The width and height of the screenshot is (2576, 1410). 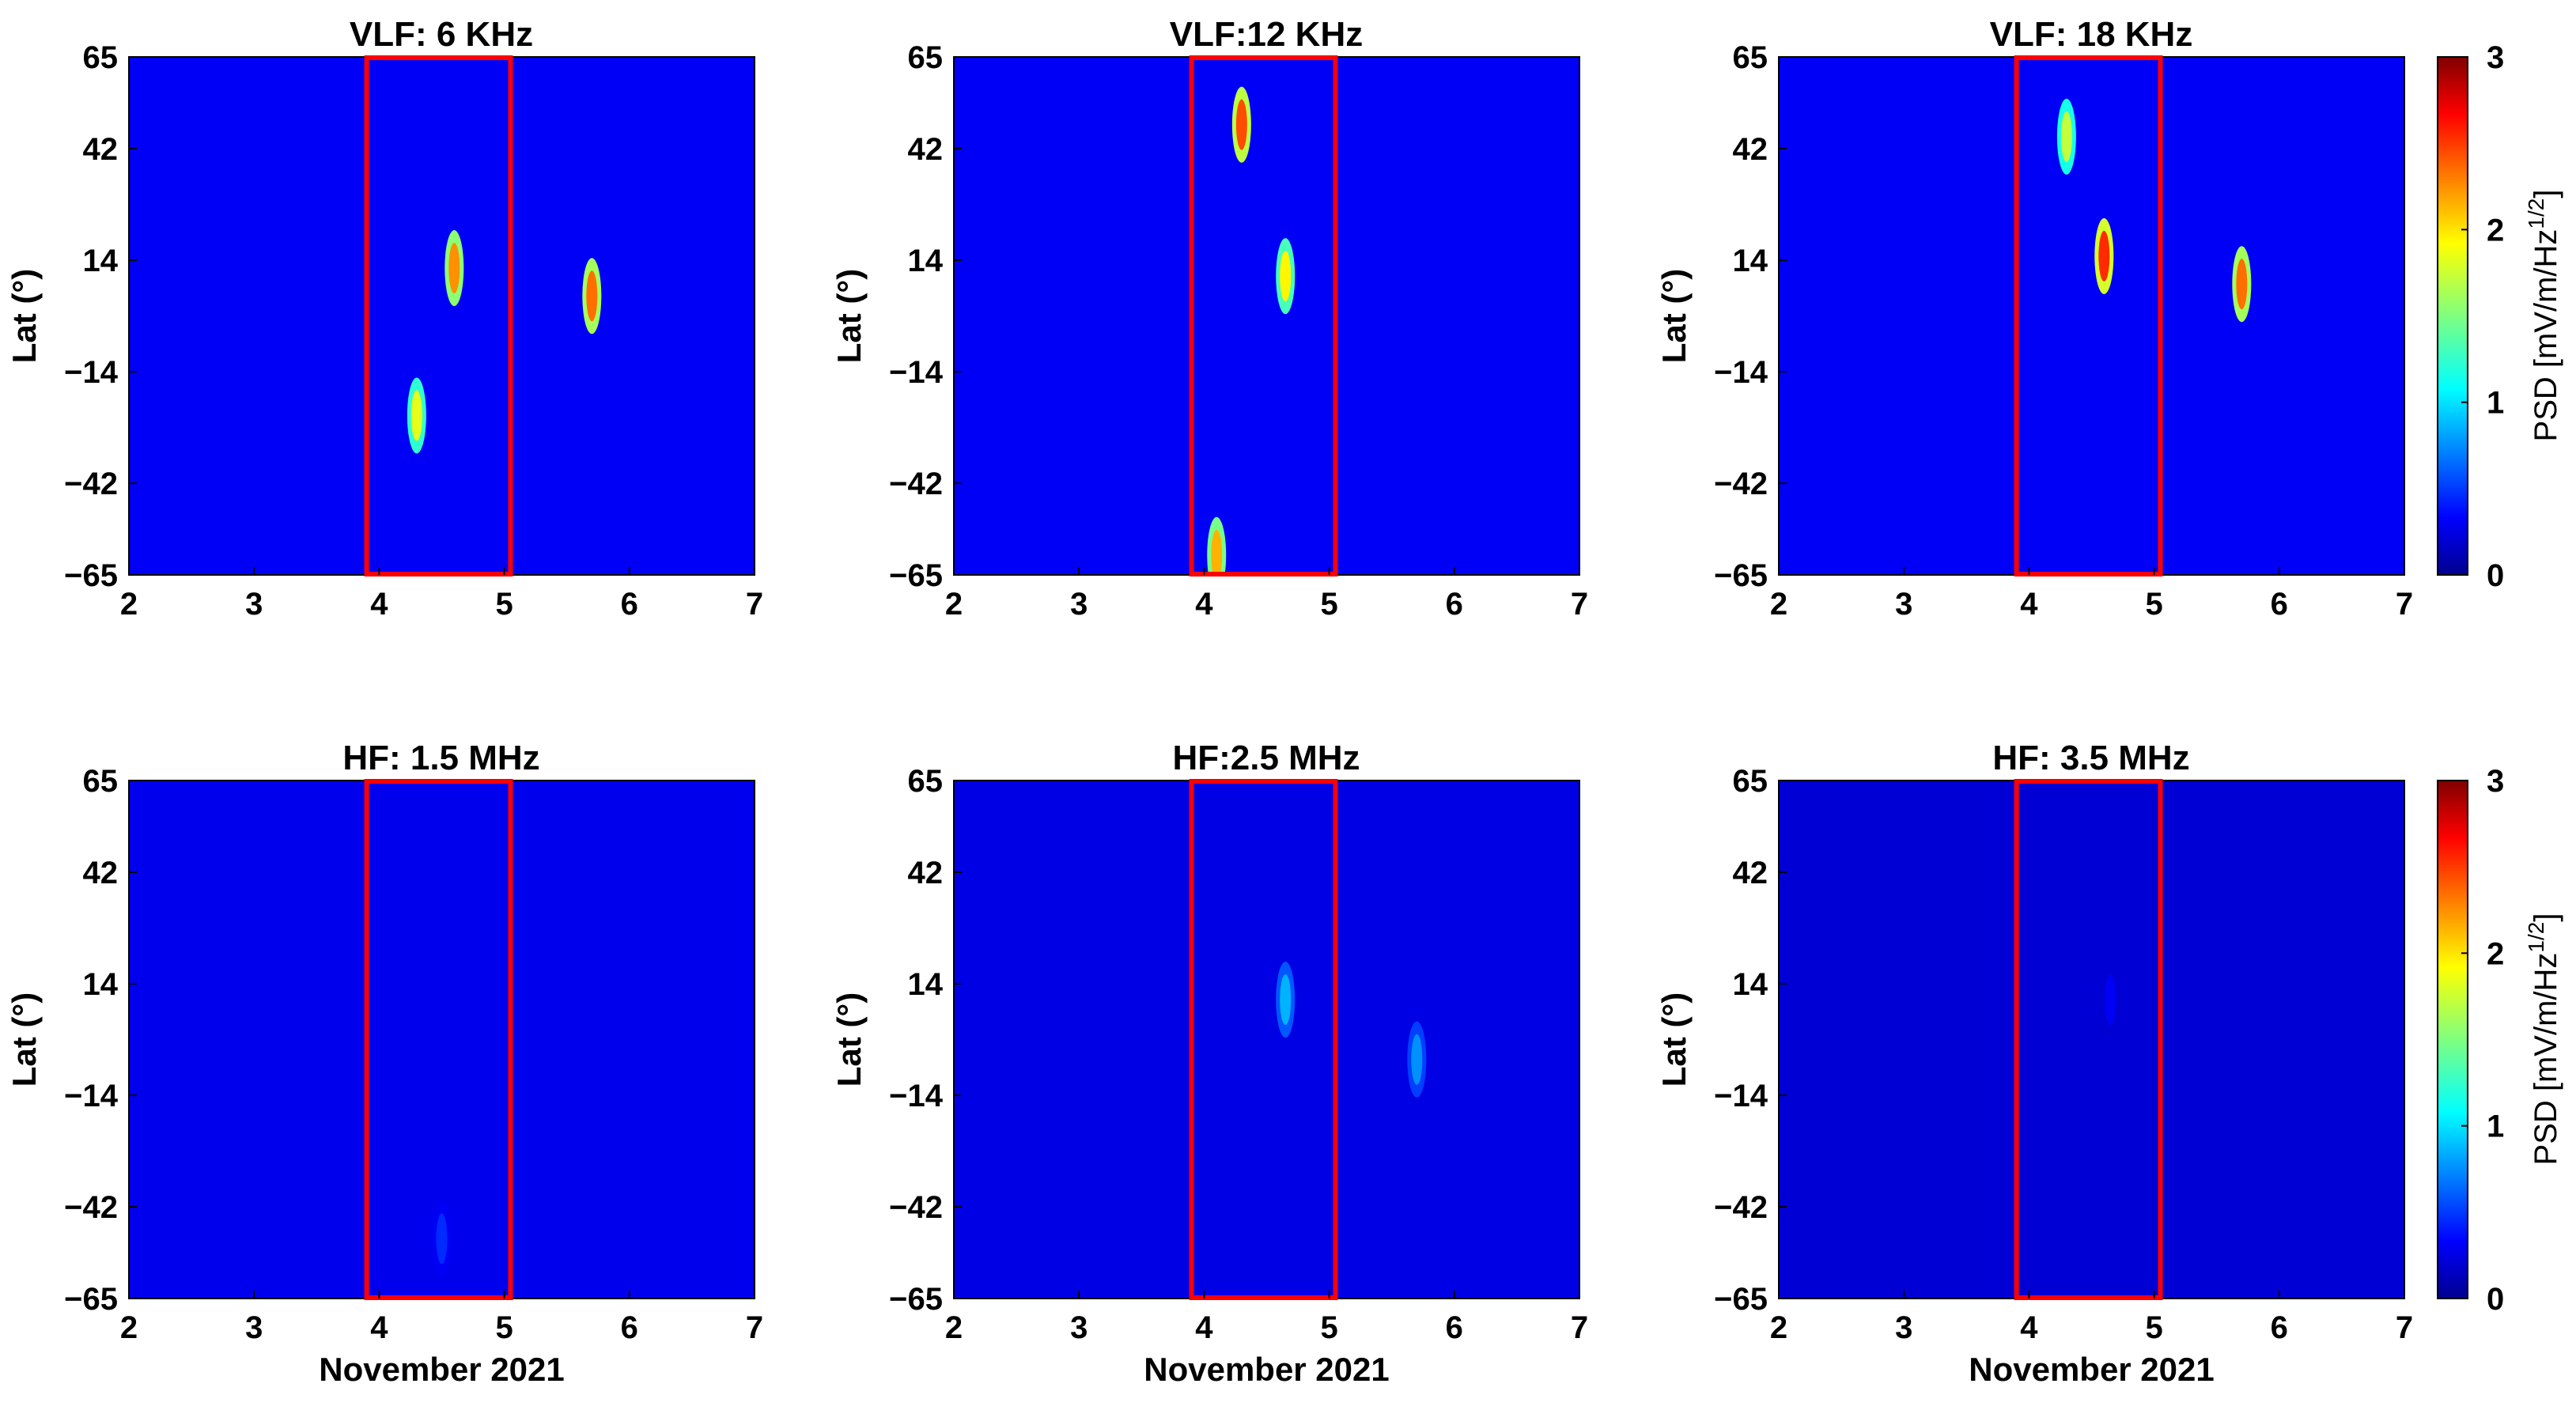 I want to click on y-tick-label: 42, so click(x=101, y=149).